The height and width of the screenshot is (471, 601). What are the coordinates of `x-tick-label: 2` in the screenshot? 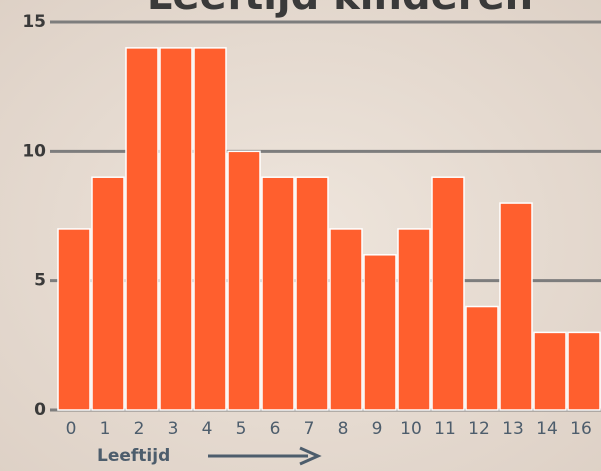 It's located at (139, 429).